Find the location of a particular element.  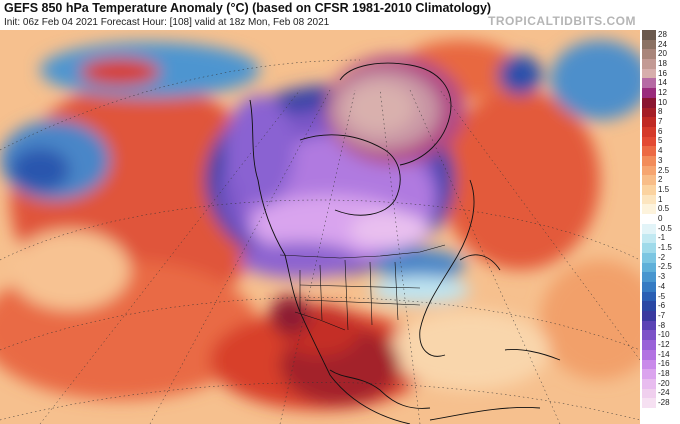

political-borders is located at coordinates (362, 287).